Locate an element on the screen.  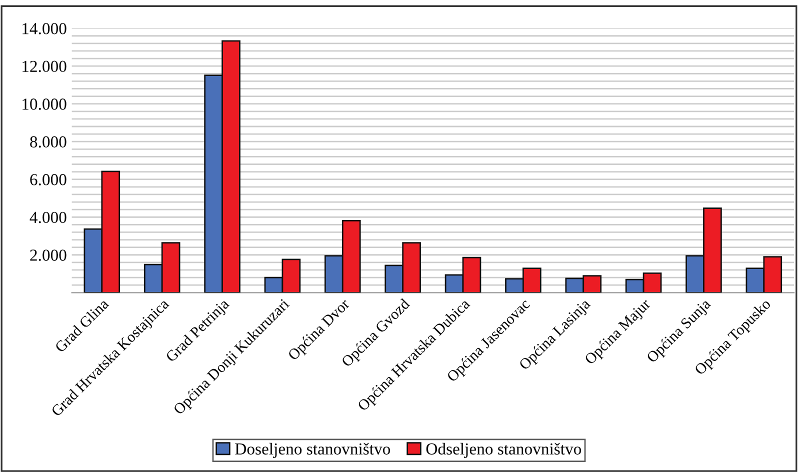
y-tick-label: 6.000 is located at coordinates (48, 180).